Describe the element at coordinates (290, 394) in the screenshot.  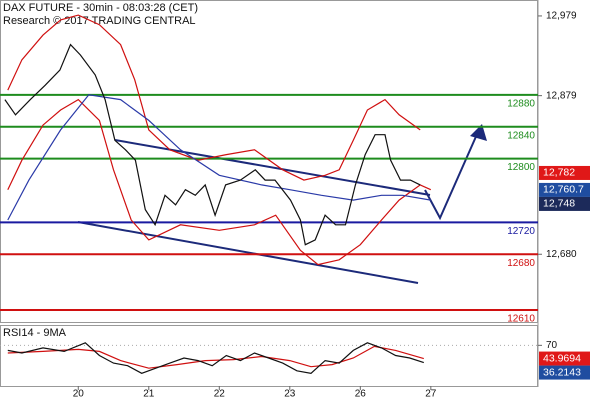
I see `x-tick-label: 23` at that location.